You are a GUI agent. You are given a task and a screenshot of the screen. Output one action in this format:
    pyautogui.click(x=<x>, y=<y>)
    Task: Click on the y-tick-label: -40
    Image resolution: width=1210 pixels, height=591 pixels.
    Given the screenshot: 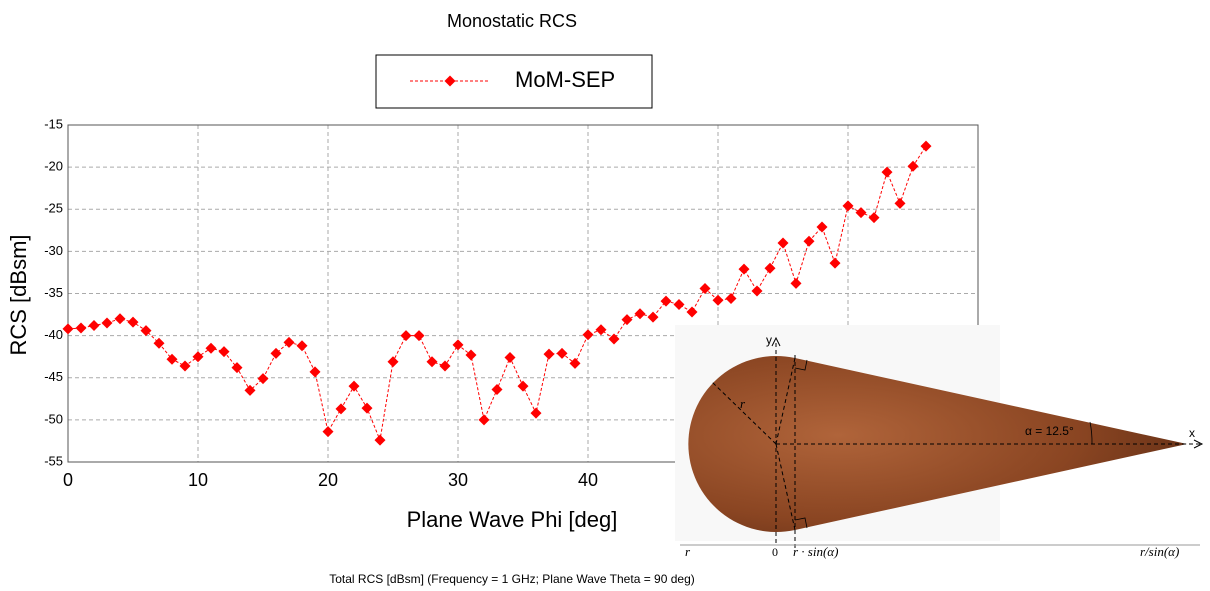 What is the action you would take?
    pyautogui.click(x=53, y=334)
    